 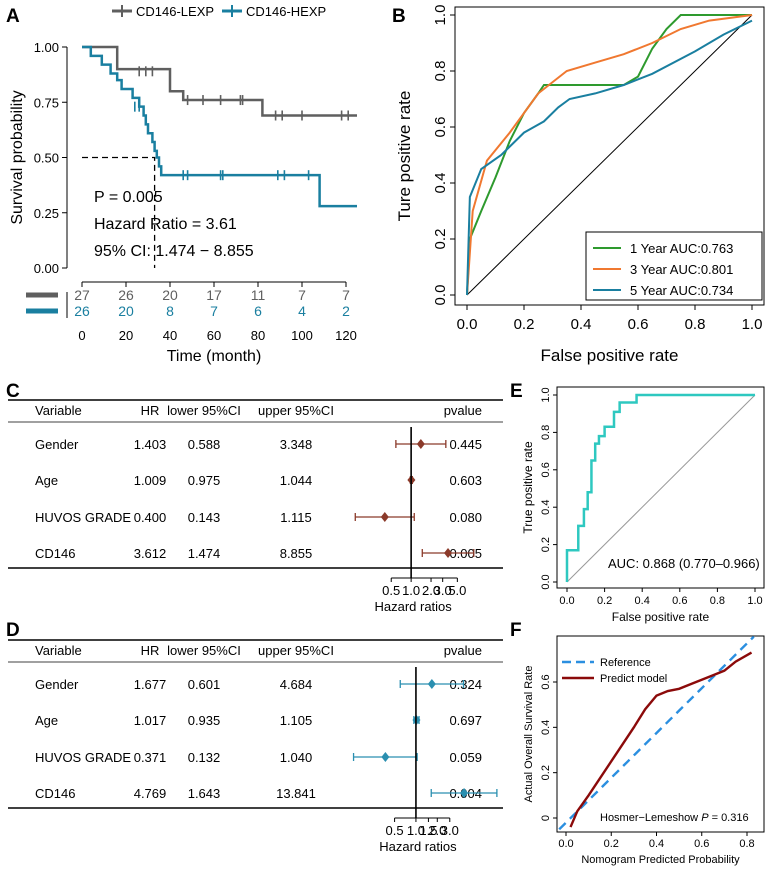 I want to click on x-tick-label: 0.8, so click(x=717, y=601).